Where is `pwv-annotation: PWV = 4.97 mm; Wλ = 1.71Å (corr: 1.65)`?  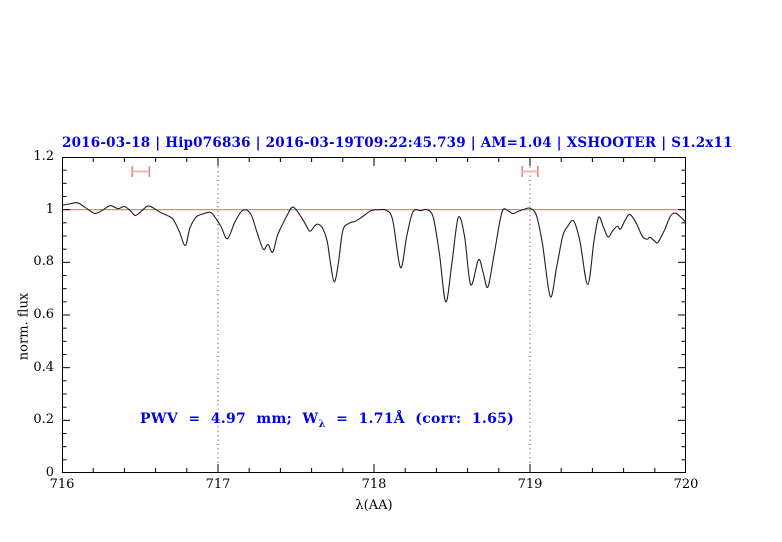
pwv-annotation: PWV = 4.97 mm; Wλ = 1.71Å (corr: 1.65) is located at coordinates (327, 420).